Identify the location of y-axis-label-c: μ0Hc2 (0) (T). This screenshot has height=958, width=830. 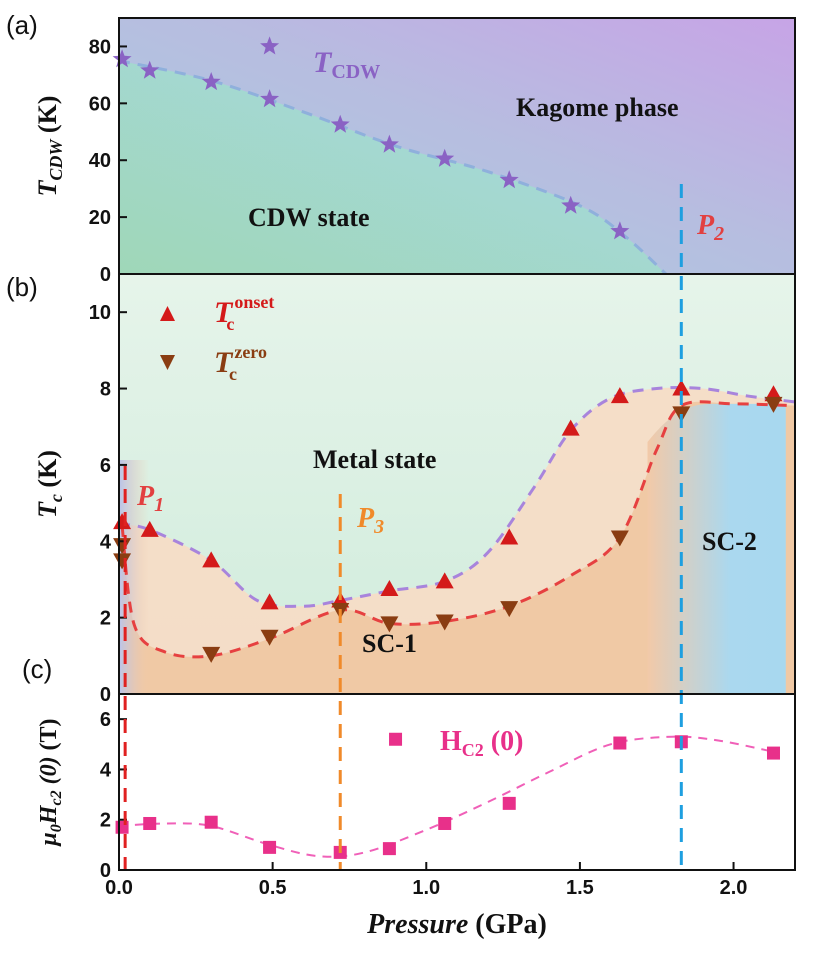
(50, 782).